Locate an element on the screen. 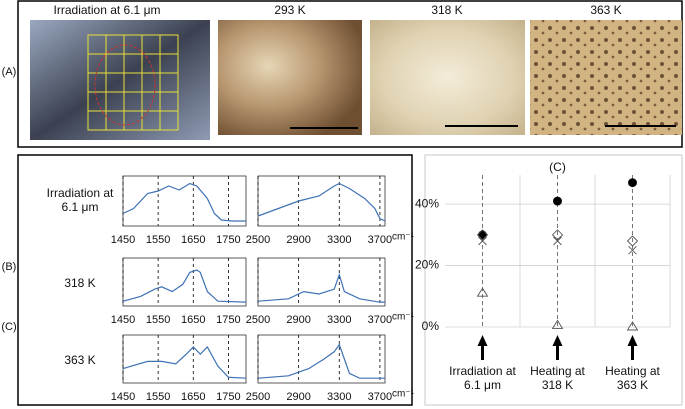 This screenshot has height=409, width=685. panel-label: (B) is located at coordinates (9, 267).